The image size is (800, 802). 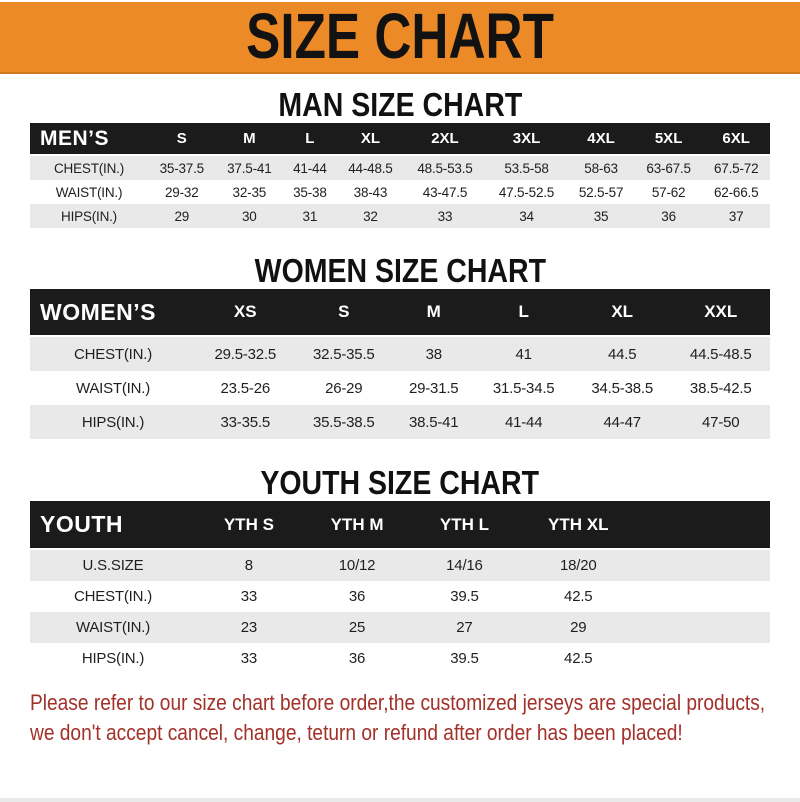 I want to click on size-value: 67.5-72, so click(x=736, y=168).